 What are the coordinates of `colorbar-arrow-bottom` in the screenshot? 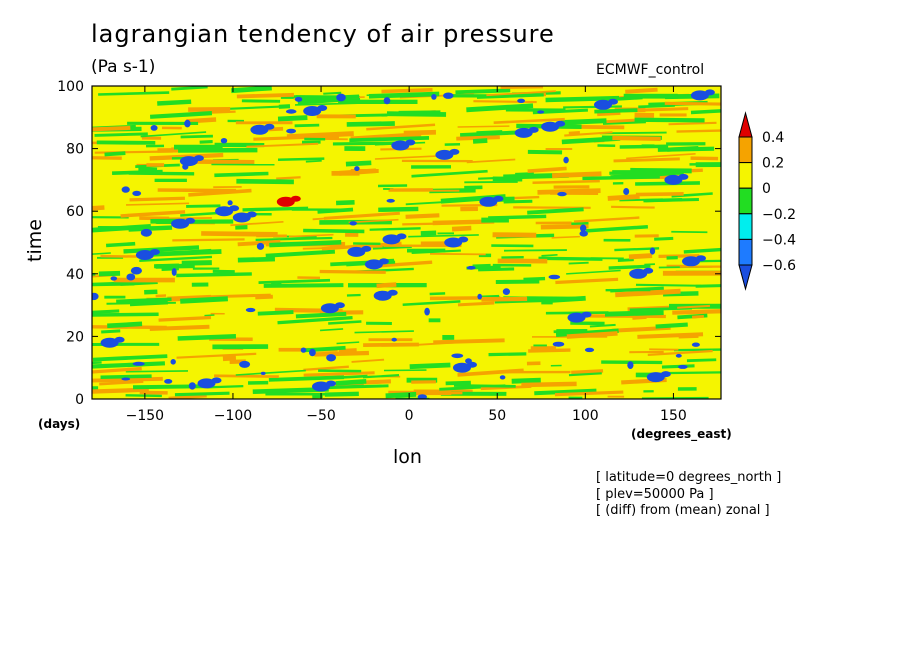 It's located at (745, 277).